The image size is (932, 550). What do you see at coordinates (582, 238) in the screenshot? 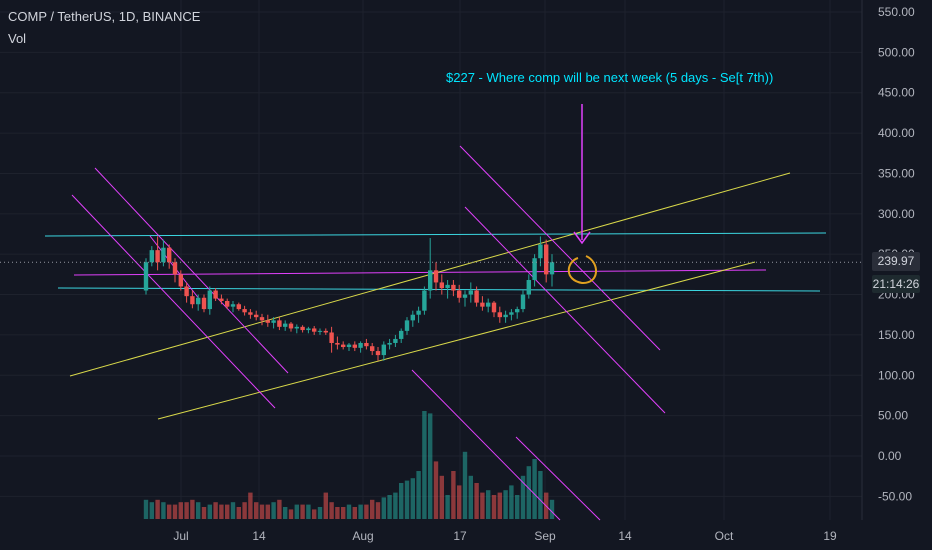
I see `arrow-head` at bounding box center [582, 238].